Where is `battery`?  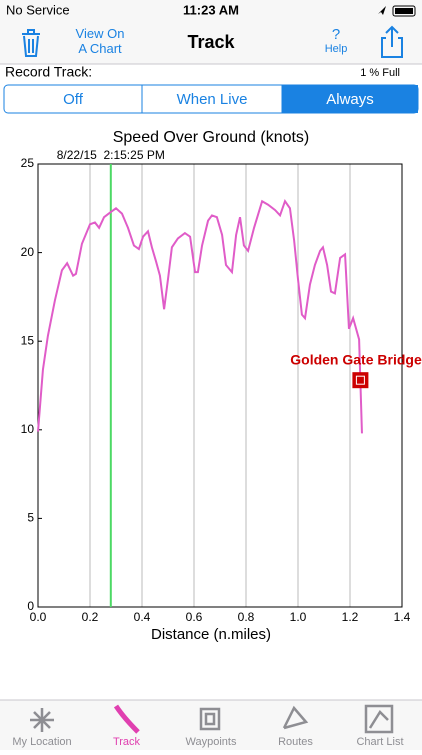 battery is located at coordinates (404, 11).